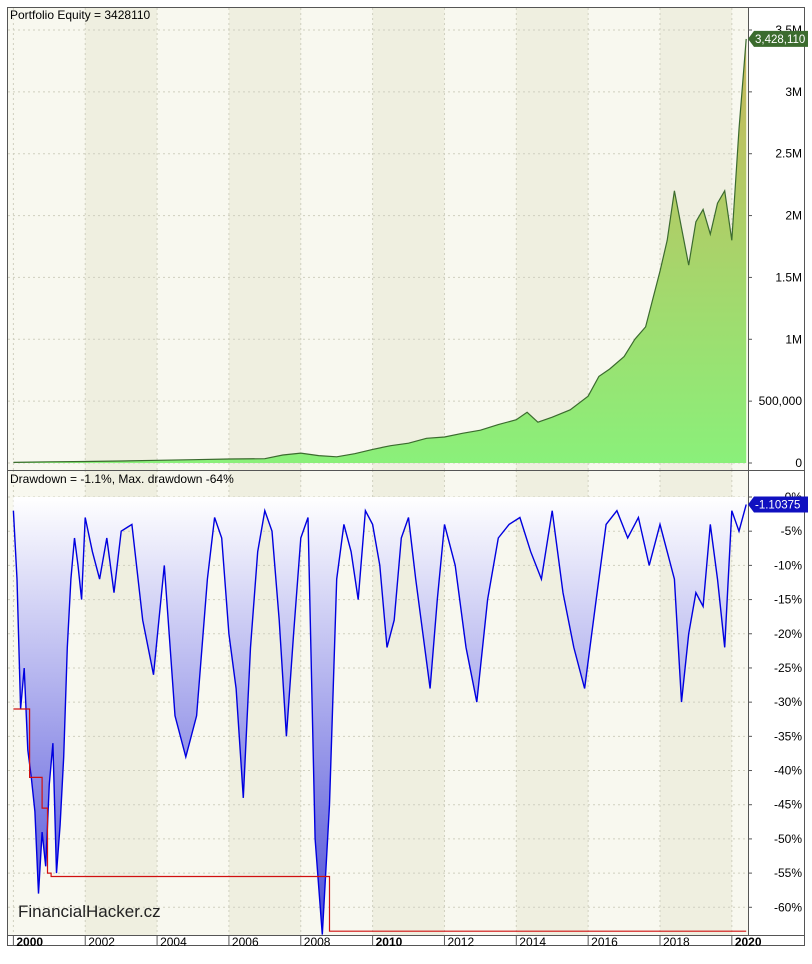 The height and width of the screenshot is (964, 812). What do you see at coordinates (101, 942) in the screenshot?
I see `x-tick-label: 2002` at bounding box center [101, 942].